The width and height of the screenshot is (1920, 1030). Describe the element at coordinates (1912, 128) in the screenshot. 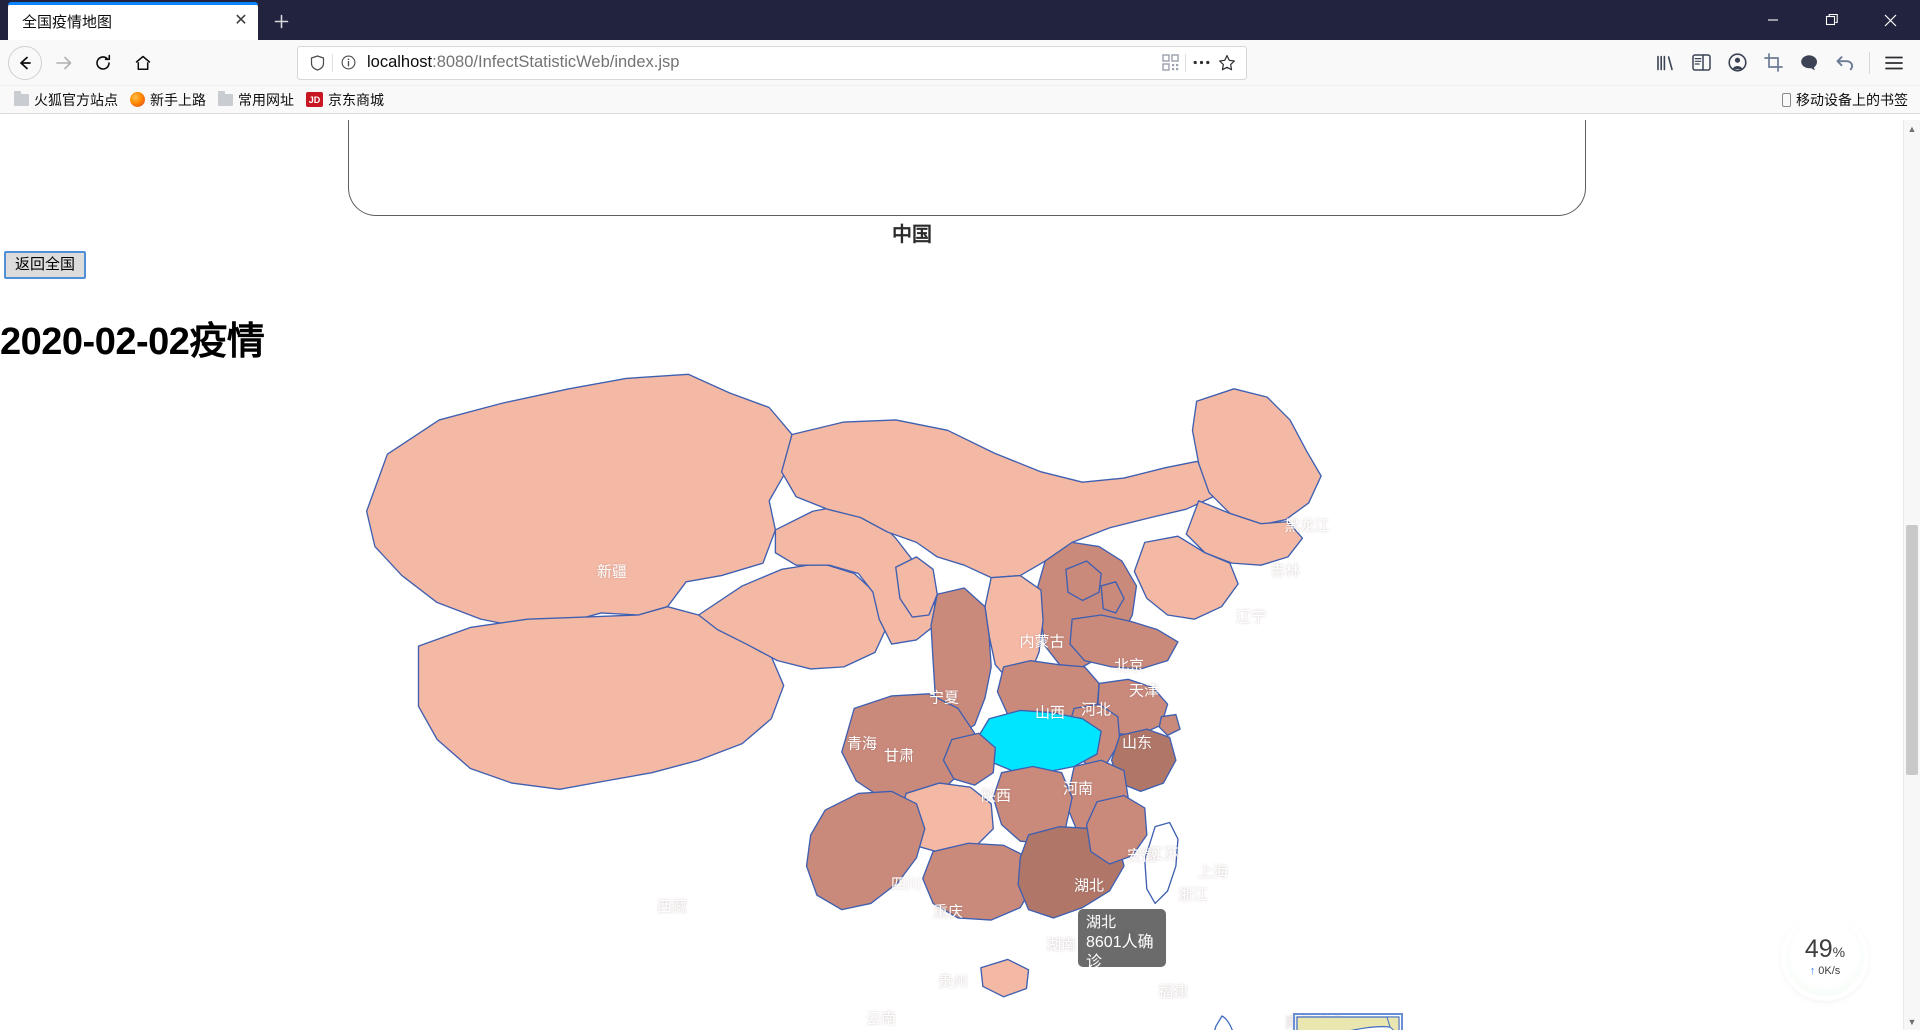

I see `scroll-up-arrow-icon: ▲` at that location.